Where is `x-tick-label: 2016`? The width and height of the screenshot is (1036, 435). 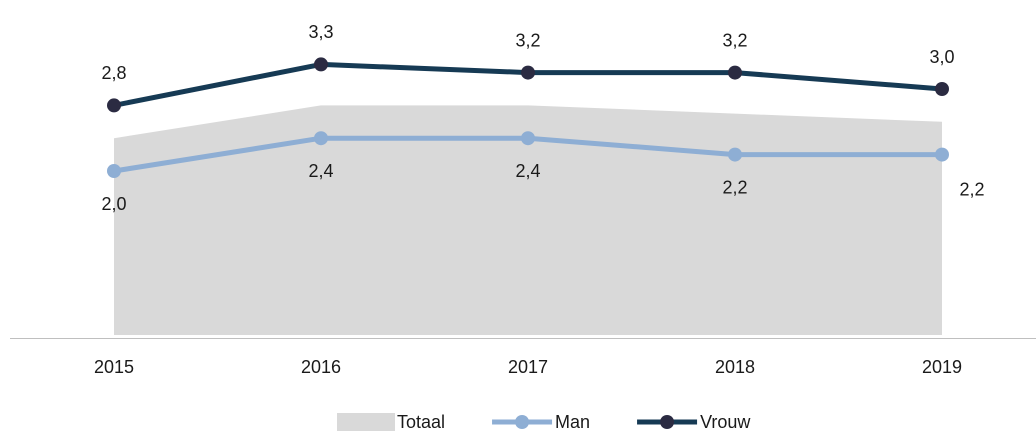 x-tick-label: 2016 is located at coordinates (321, 367).